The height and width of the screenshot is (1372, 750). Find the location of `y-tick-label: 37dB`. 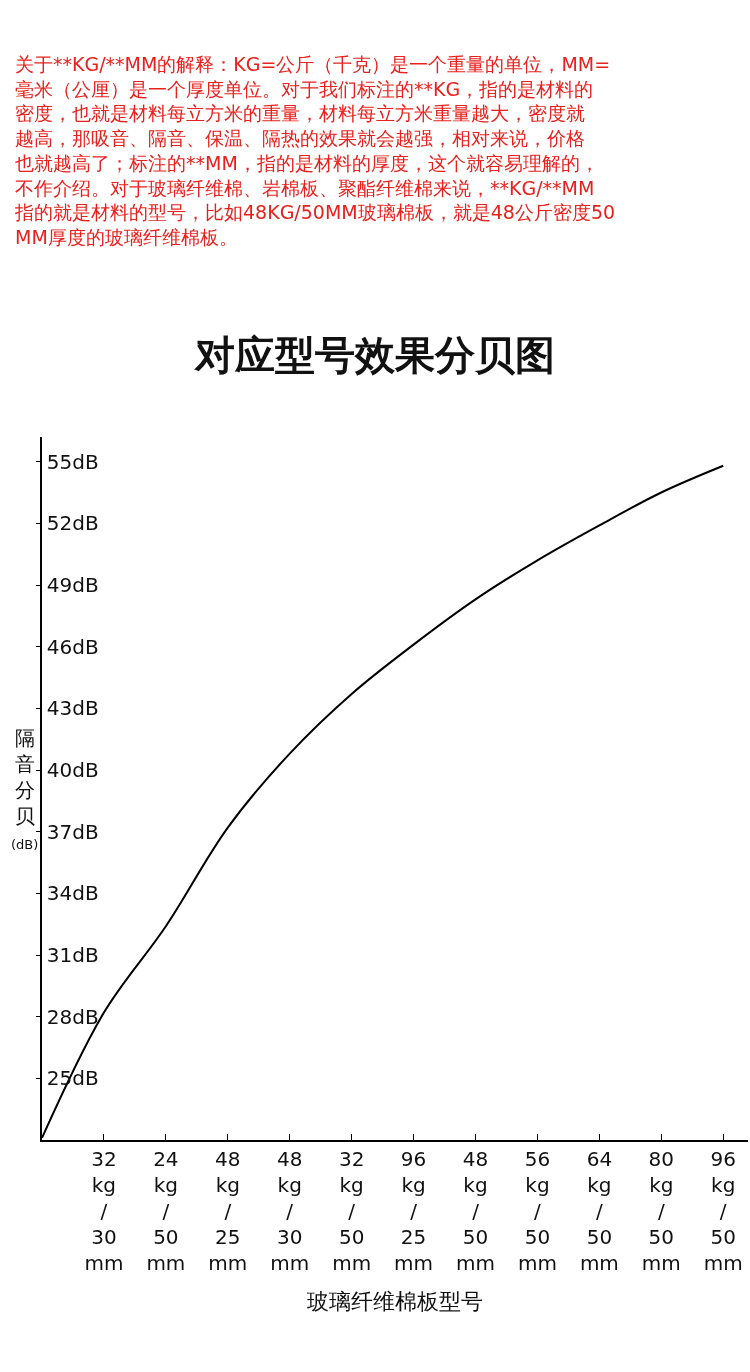

y-tick-label: 37dB is located at coordinates (72, 831).